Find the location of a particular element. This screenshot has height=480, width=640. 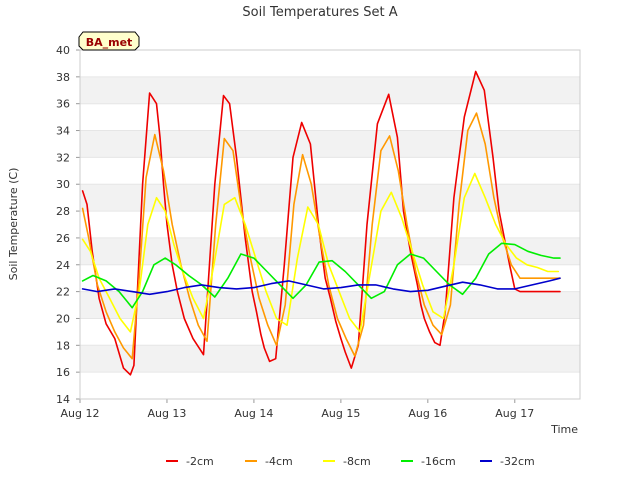

x-axis-ticks: Aug 12 Aug 13 Aug 14 Aug 15 Aug 16 Aug 17 is located at coordinates (297, 409).